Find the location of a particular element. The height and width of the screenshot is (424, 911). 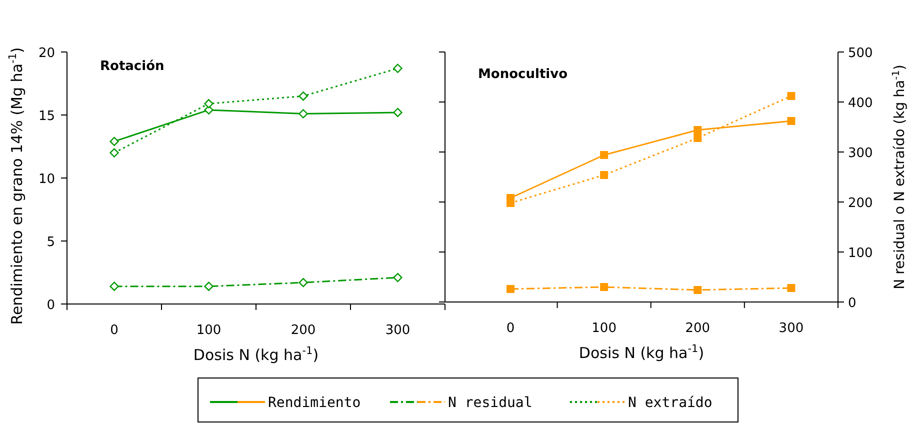

legend-label: Rendimiento is located at coordinates (314, 403).